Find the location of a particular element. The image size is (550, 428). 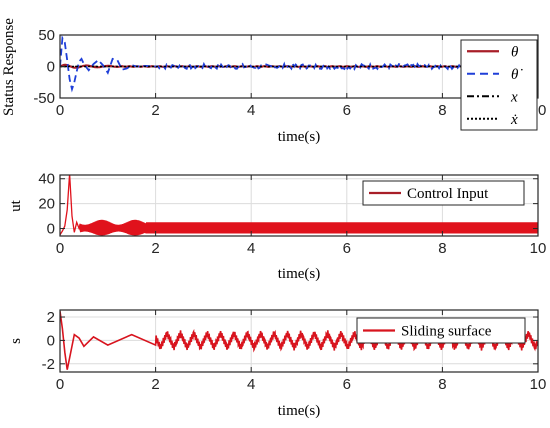

y-tick-label: 50 is located at coordinates (46, 35).